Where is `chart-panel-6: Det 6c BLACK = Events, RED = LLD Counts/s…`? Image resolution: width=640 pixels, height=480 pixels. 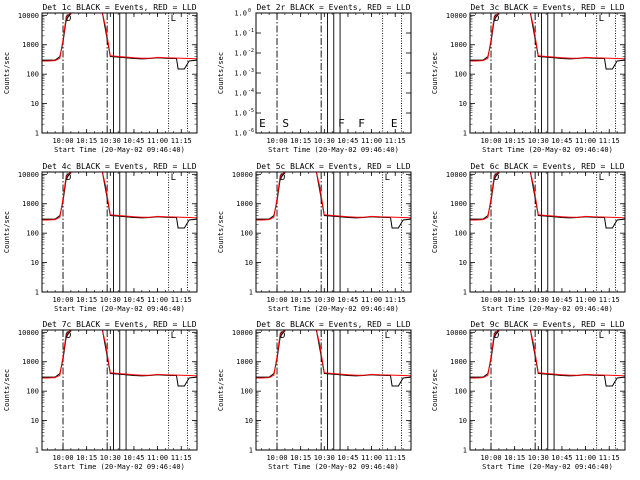
chart-panel-6: Det 6c BLACK = Events, RED = LLD Counts/s… is located at coordinates (528, 237).